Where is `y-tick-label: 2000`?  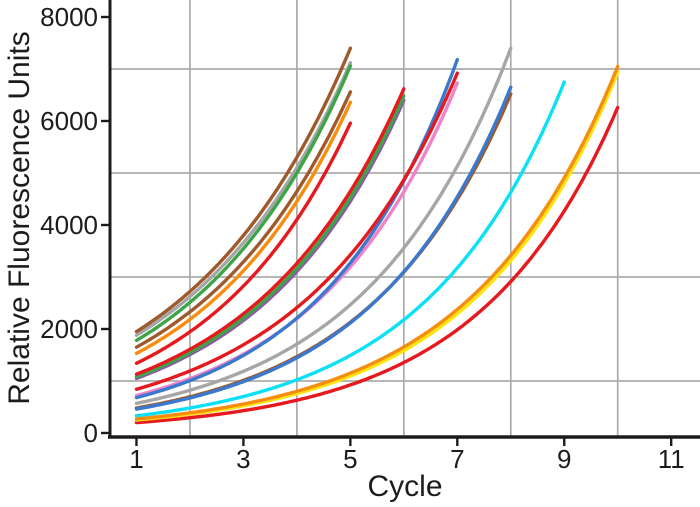
y-tick-label: 2000 is located at coordinates (69, 329).